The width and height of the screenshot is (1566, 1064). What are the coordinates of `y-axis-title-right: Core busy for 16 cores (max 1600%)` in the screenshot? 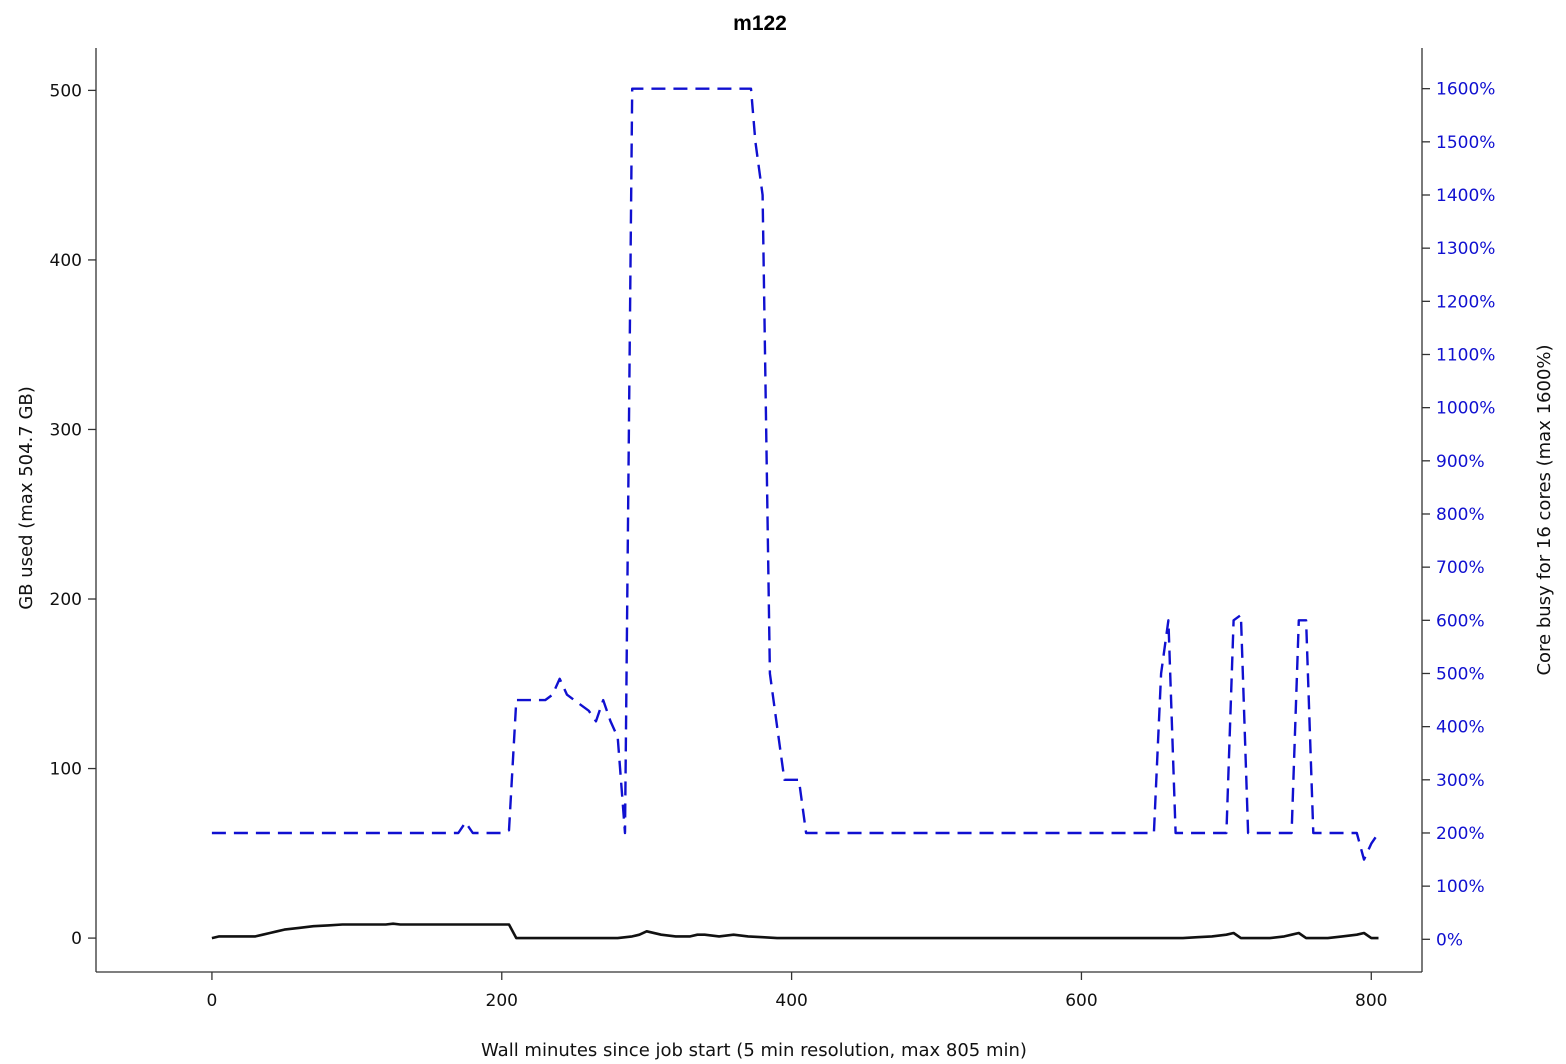 It's located at (1544, 509).